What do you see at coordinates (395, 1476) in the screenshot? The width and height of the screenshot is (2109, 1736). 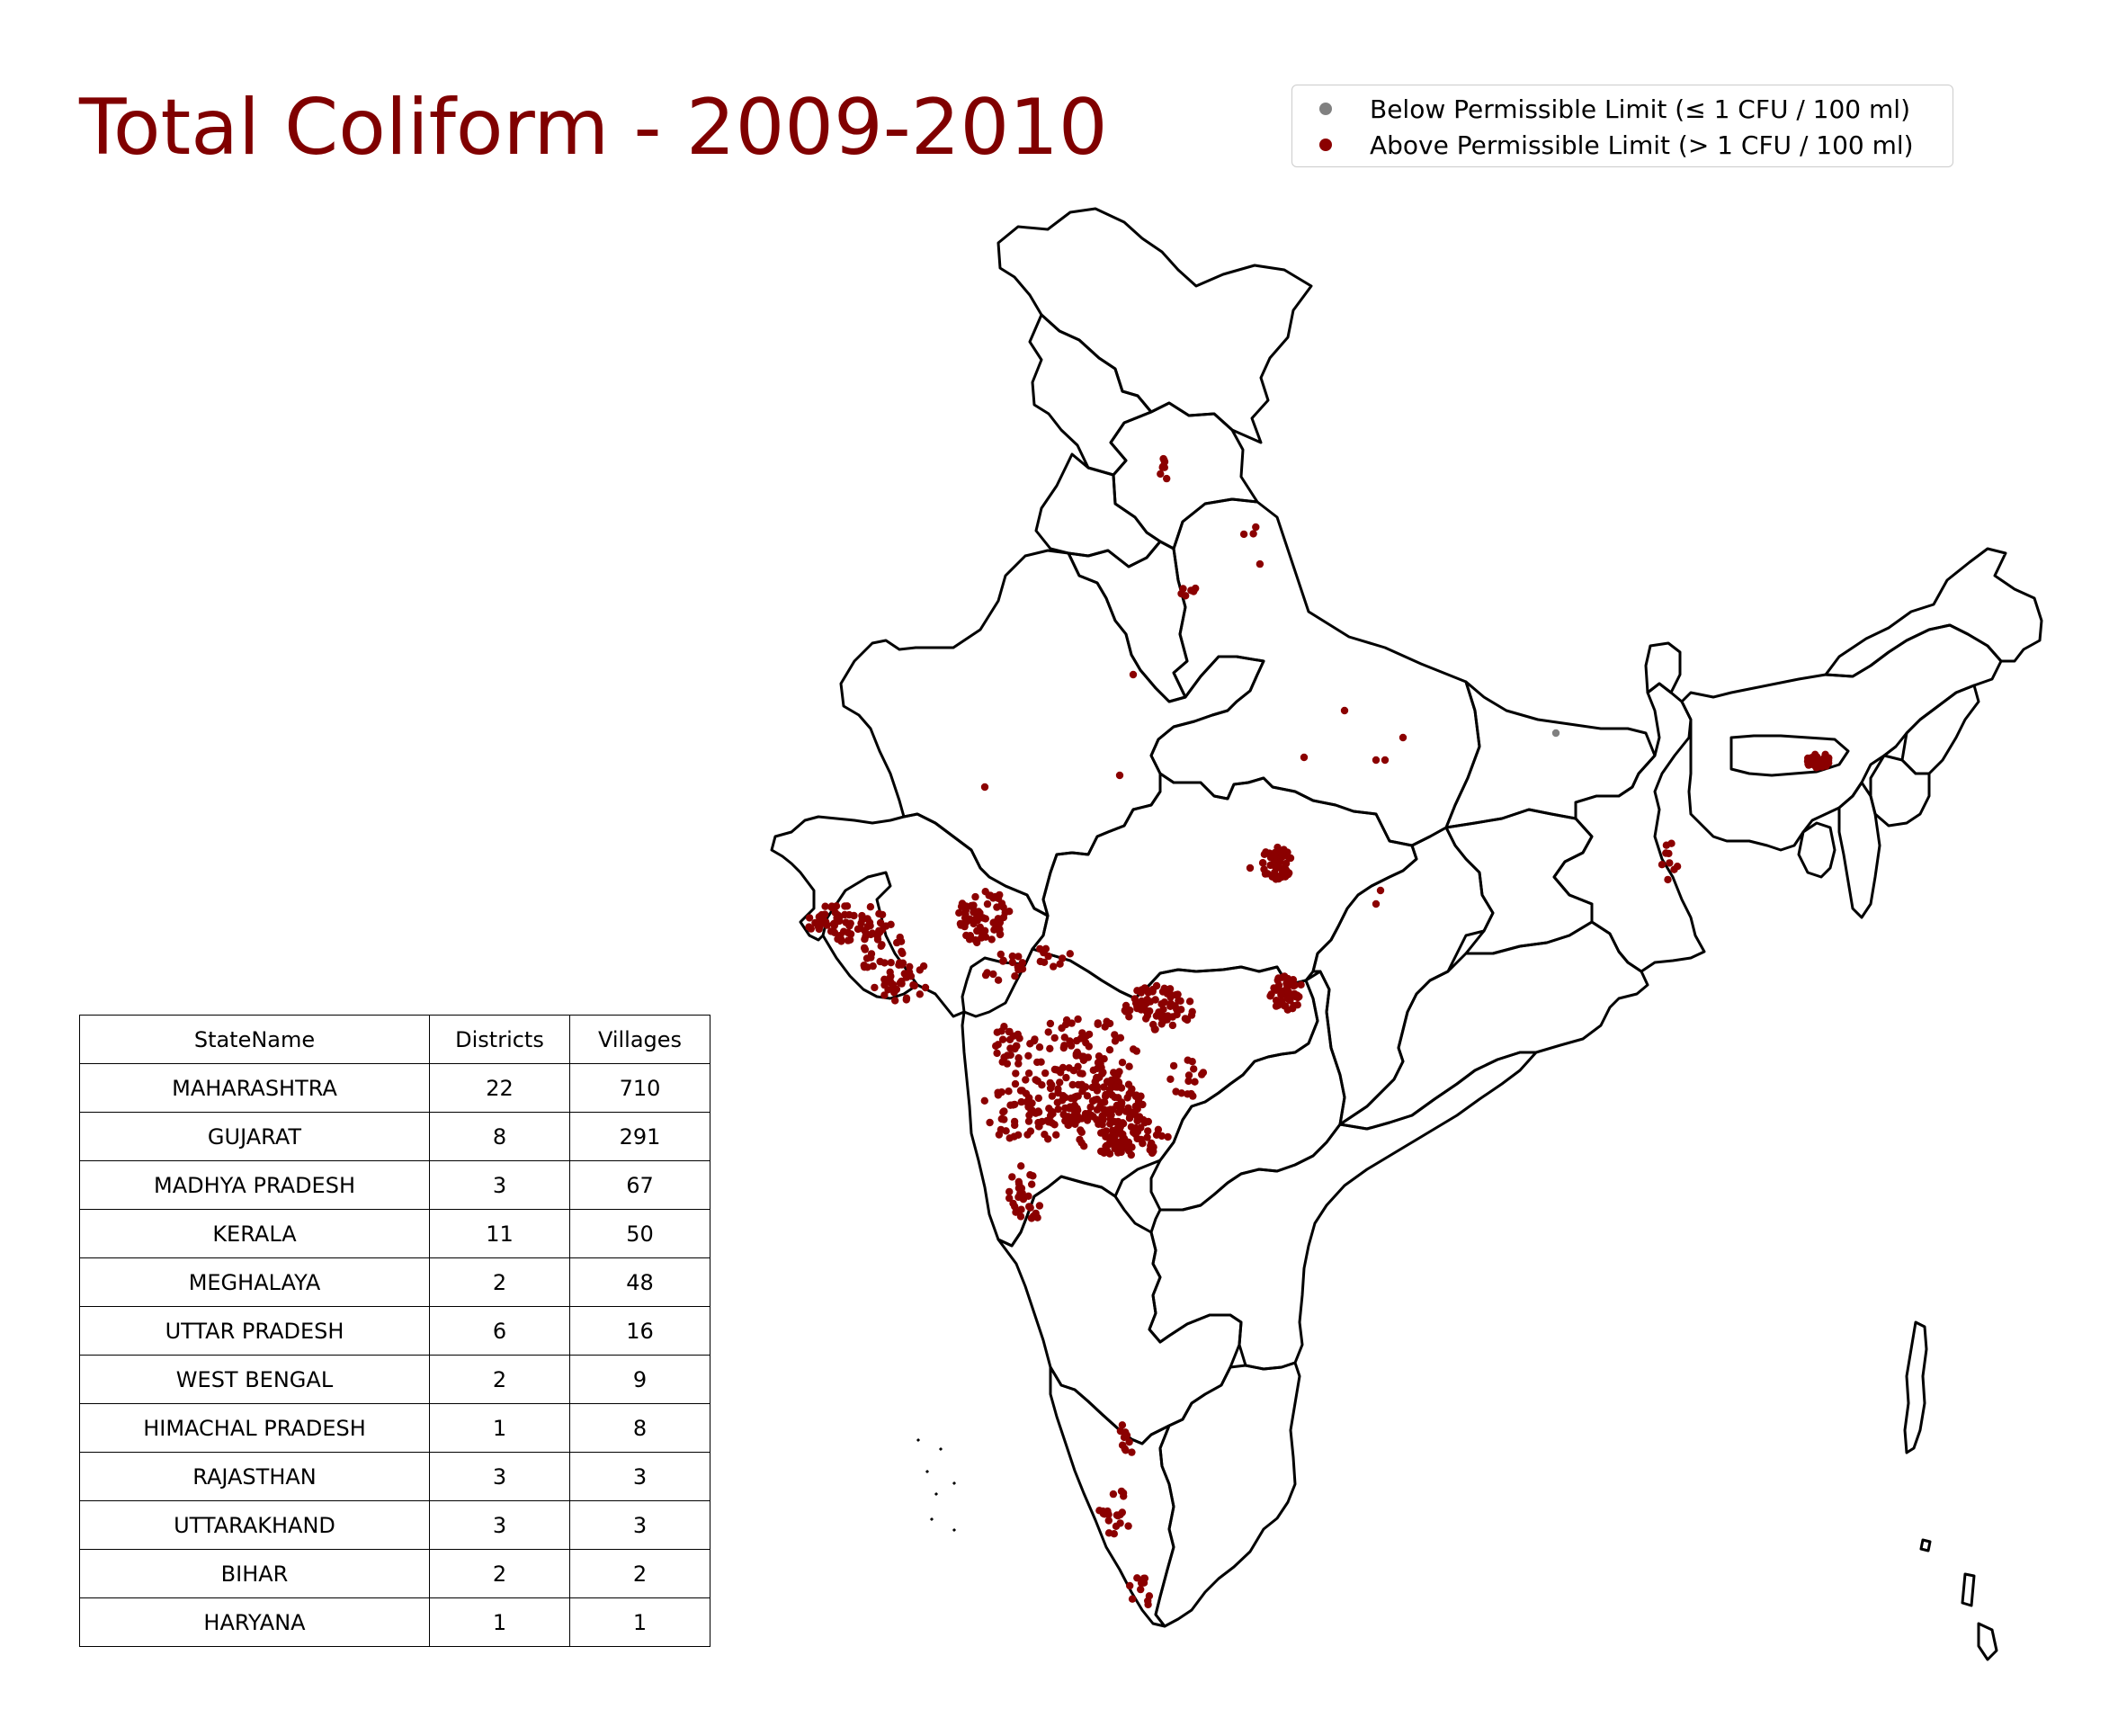 I see `table-row: RAJASTHAN 3 3` at bounding box center [395, 1476].